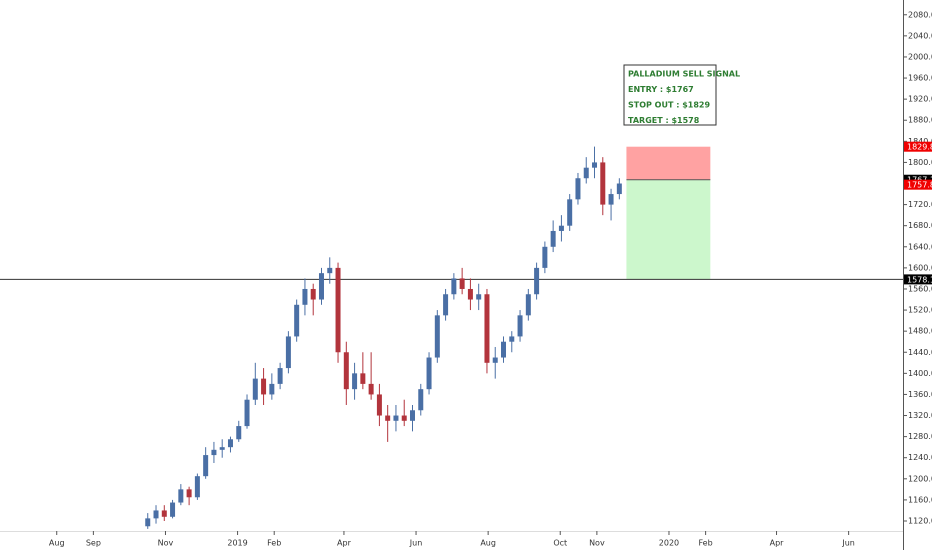 The height and width of the screenshot is (550, 932). What do you see at coordinates (488, 543) in the screenshot?
I see `x-tick-label: Aug` at bounding box center [488, 543].